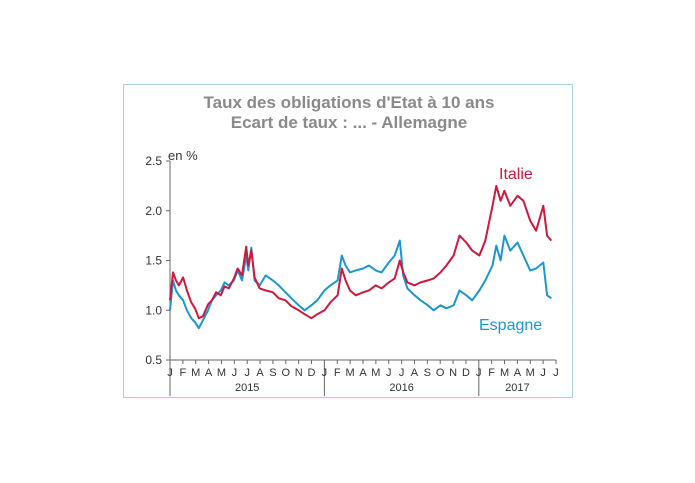  I want to click on y-tick-label: 1.5, so click(153, 261).